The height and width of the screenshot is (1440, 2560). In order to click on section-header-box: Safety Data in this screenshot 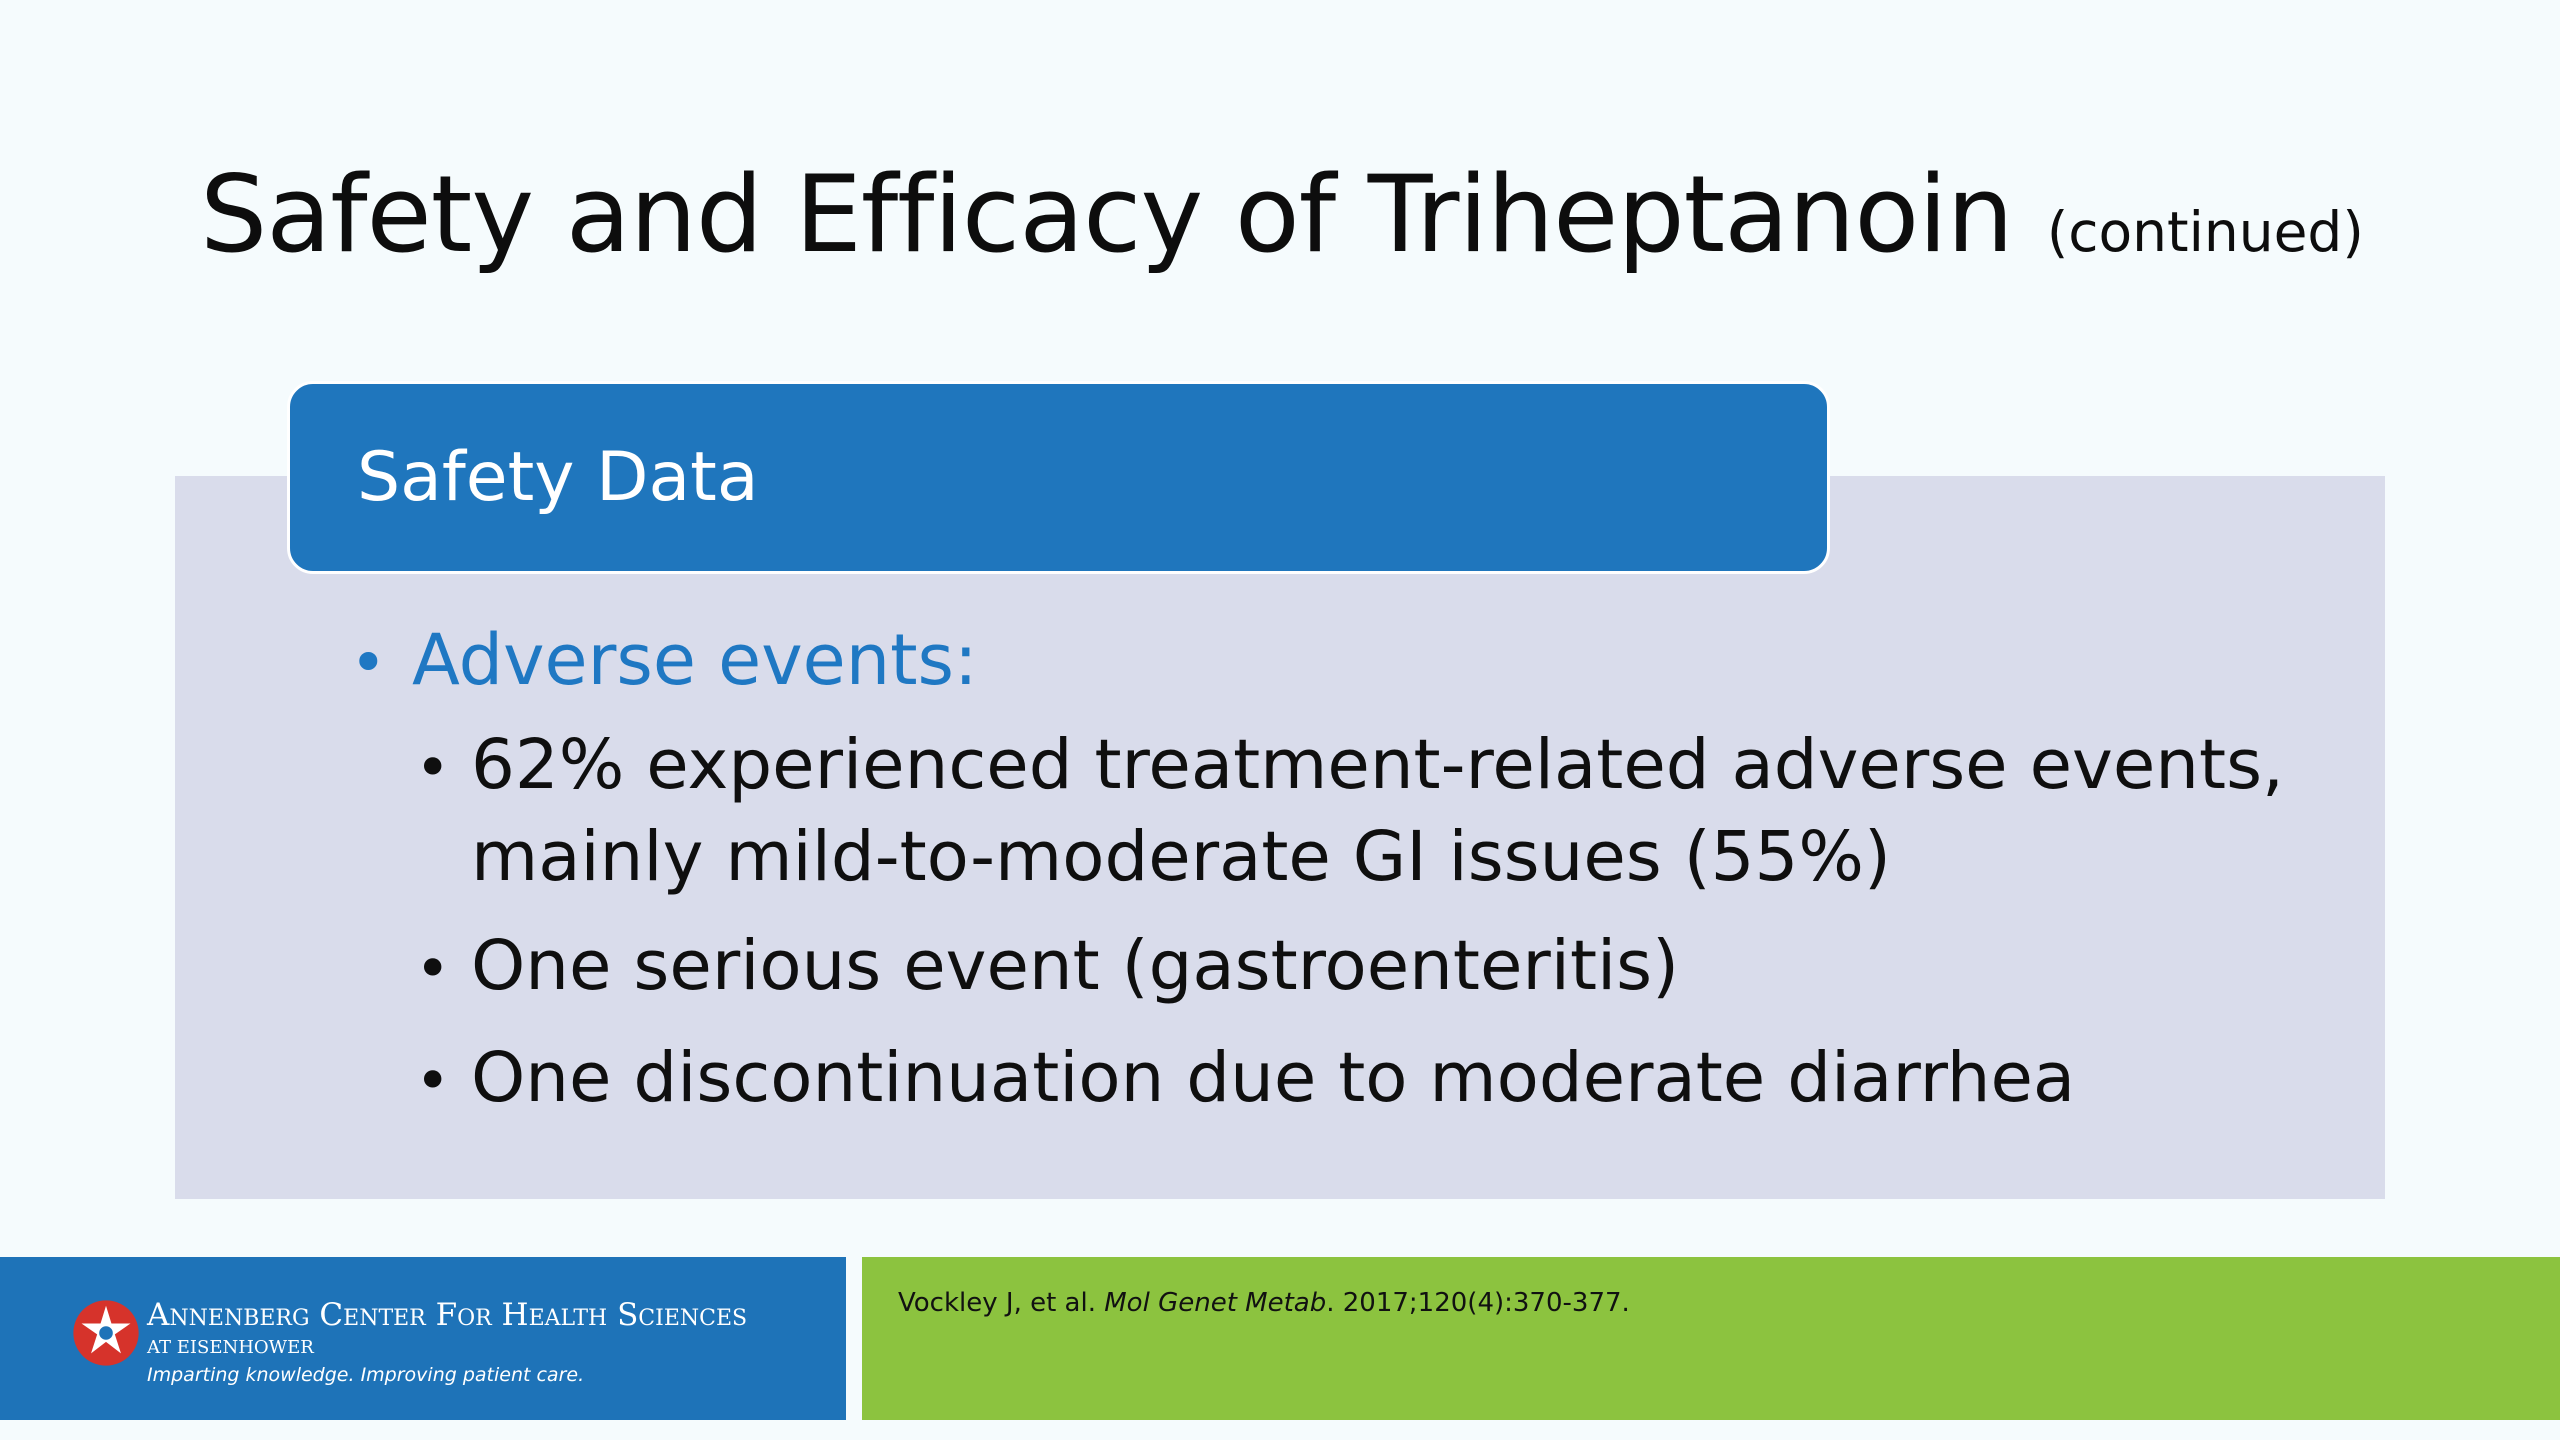, I will do `click(1058, 477)`.